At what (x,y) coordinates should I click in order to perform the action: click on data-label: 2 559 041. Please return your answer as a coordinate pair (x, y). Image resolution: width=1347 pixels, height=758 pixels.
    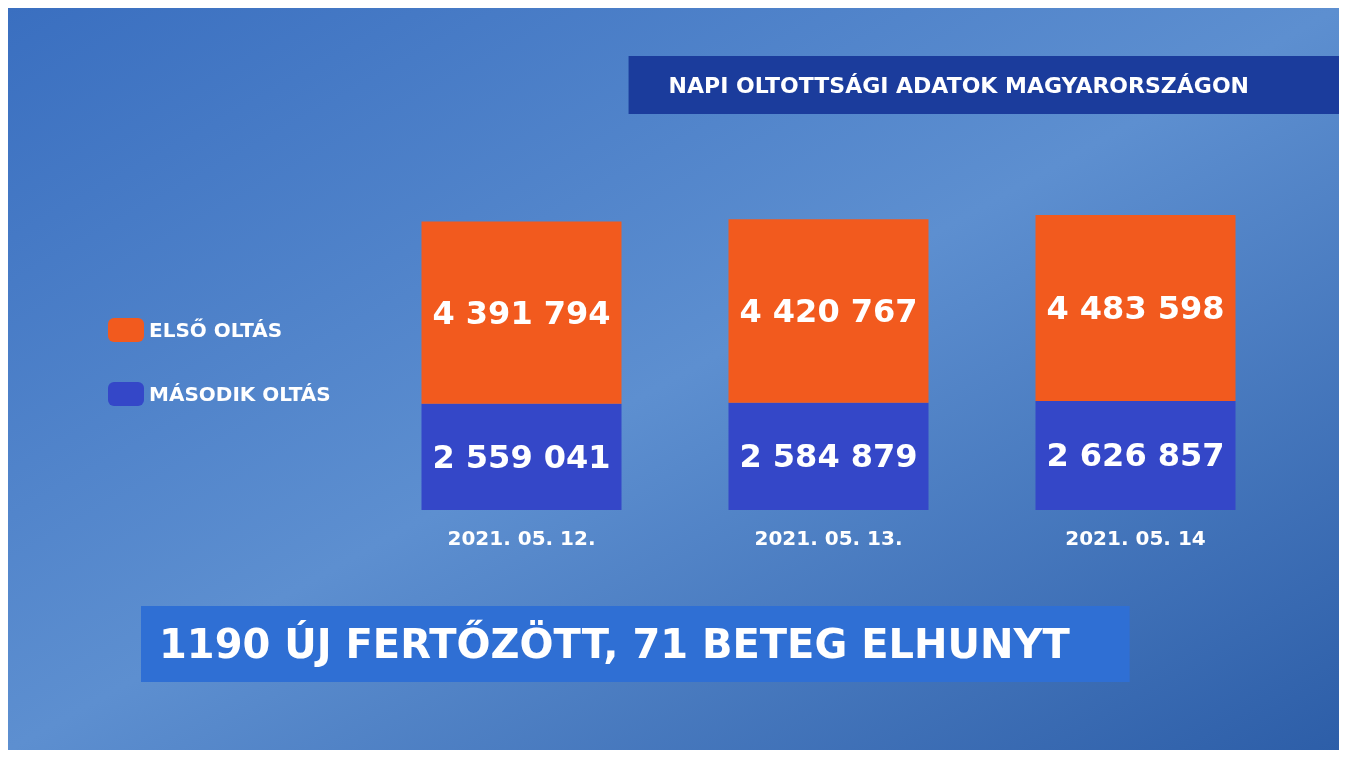
    Looking at the image, I should click on (521, 456).